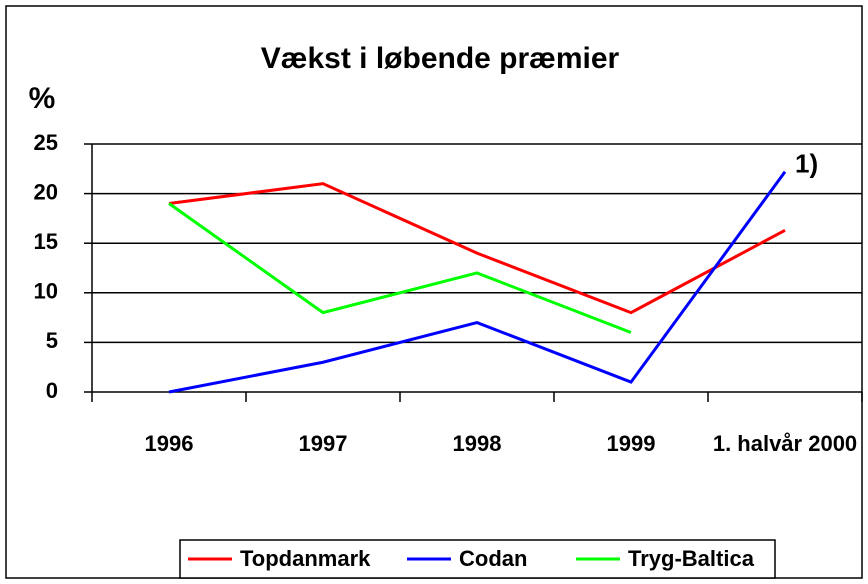  What do you see at coordinates (477, 443) in the screenshot?
I see `x-tick-label: 1998` at bounding box center [477, 443].